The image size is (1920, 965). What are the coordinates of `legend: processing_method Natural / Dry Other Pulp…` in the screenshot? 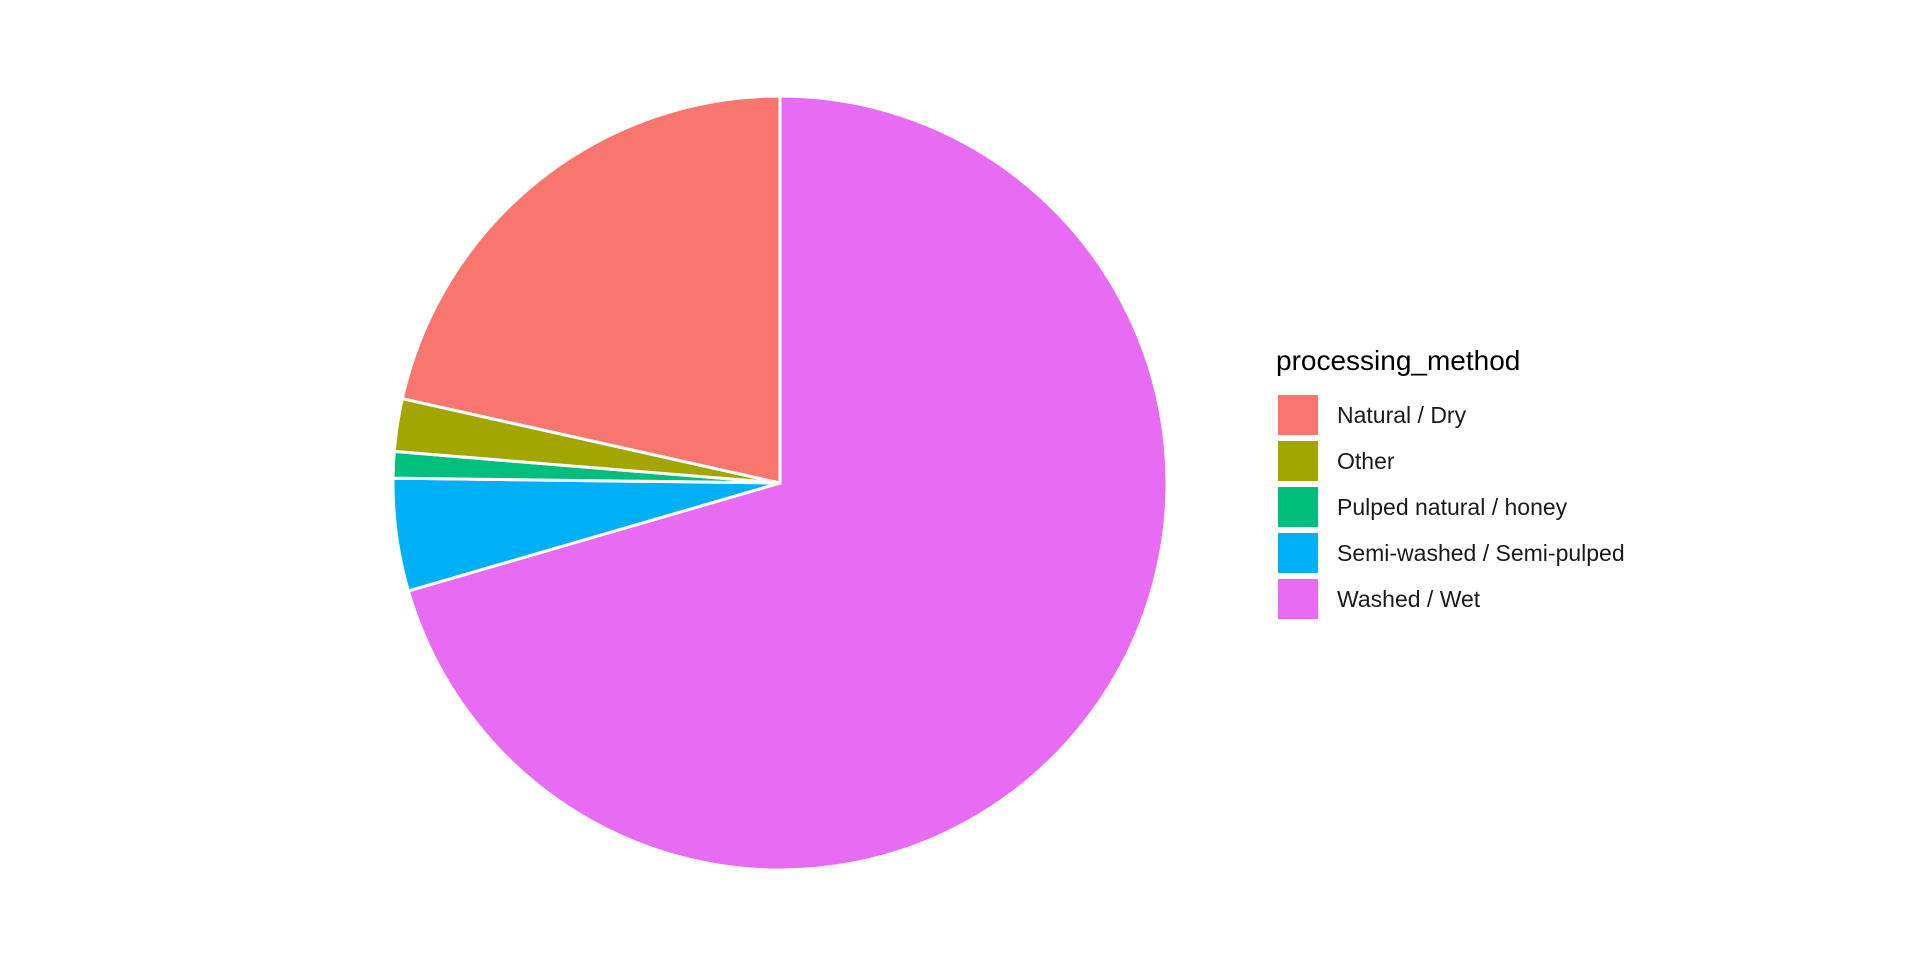 It's located at (1450, 483).